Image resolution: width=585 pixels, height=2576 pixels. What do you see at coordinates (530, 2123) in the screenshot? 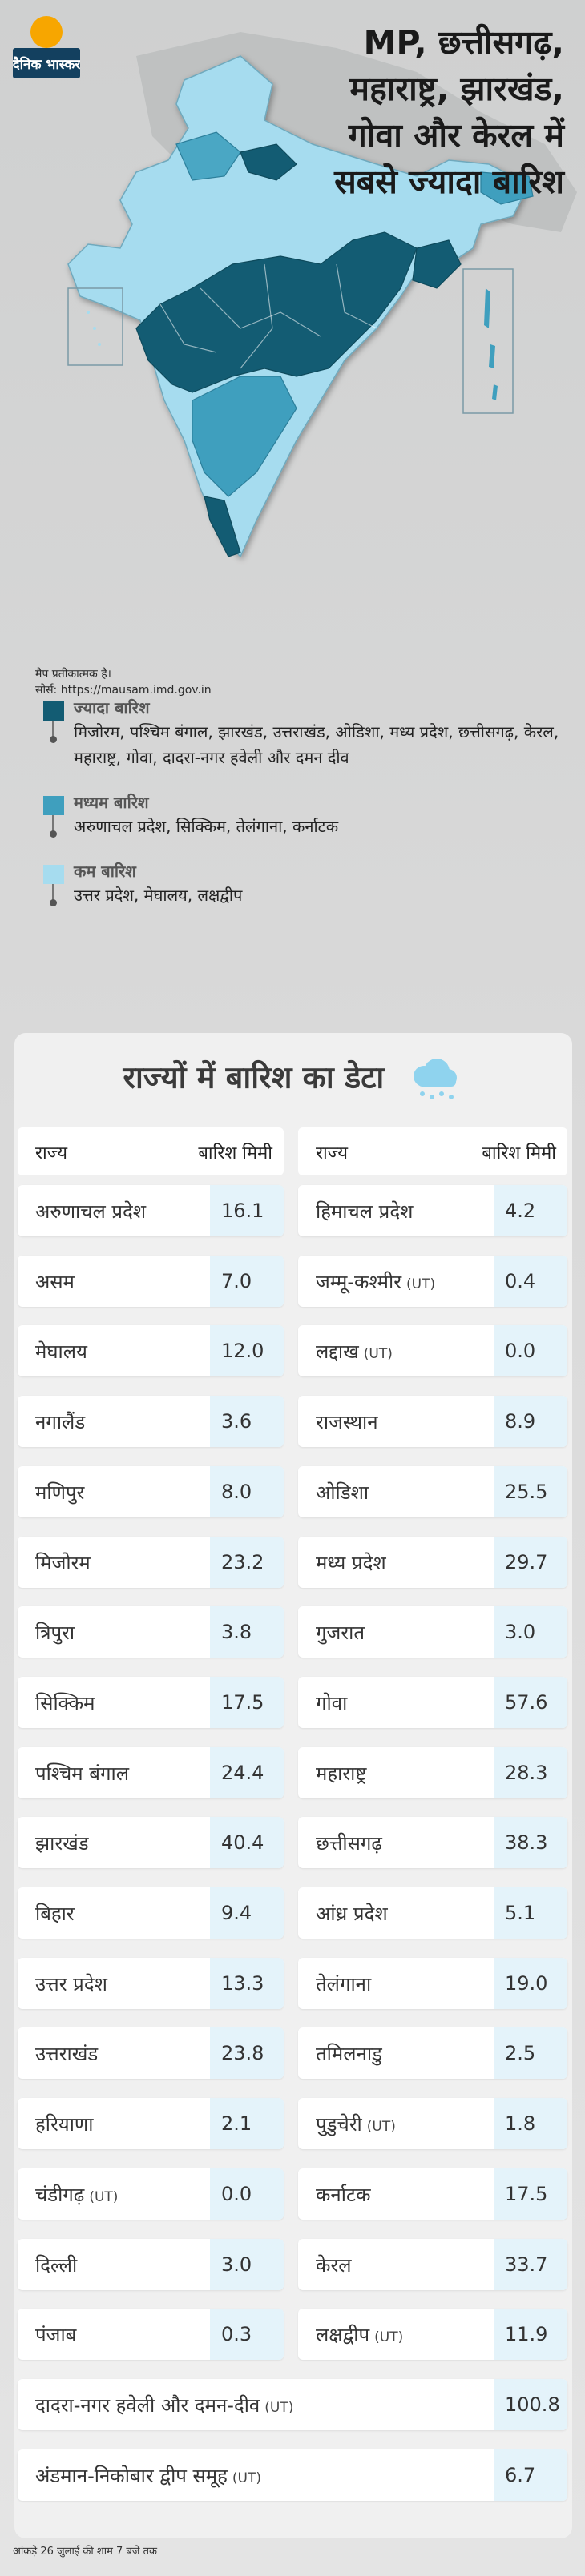
I see `rain-value: 1.8` at bounding box center [530, 2123].